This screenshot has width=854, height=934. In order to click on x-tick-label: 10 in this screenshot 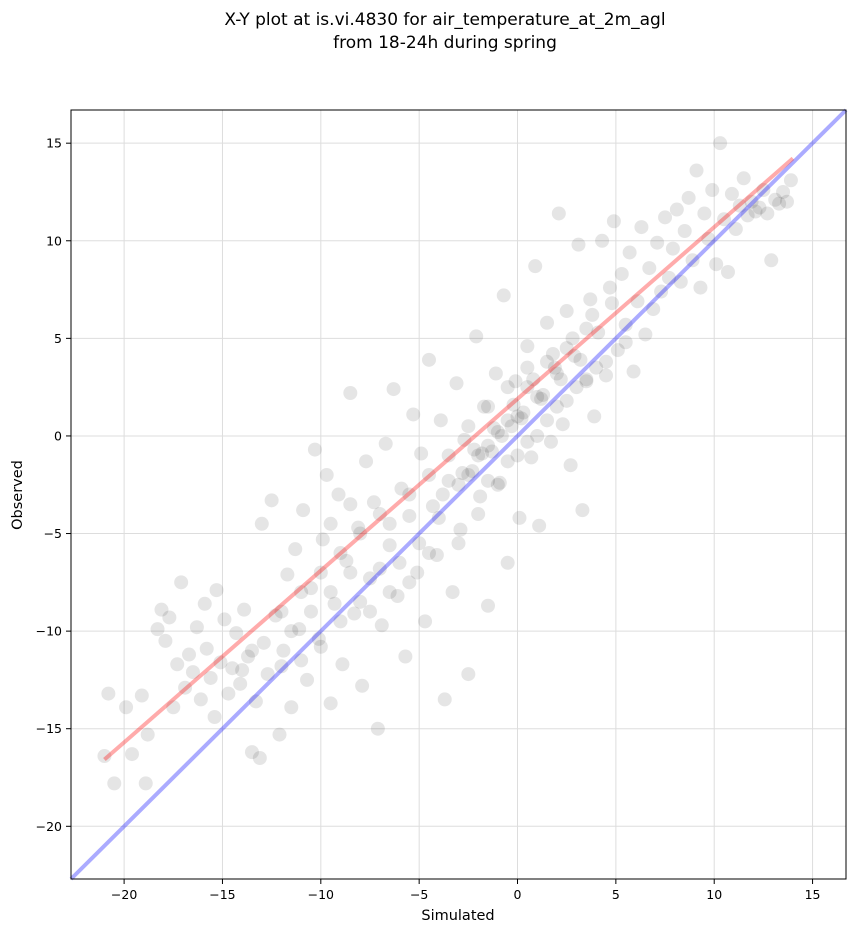, I will do `click(714, 894)`.